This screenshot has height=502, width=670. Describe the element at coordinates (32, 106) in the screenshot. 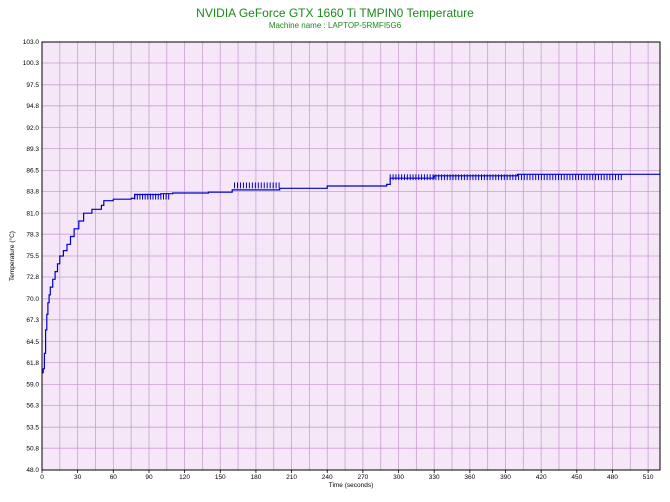

I see `y-tick-label: 94.8` at that location.